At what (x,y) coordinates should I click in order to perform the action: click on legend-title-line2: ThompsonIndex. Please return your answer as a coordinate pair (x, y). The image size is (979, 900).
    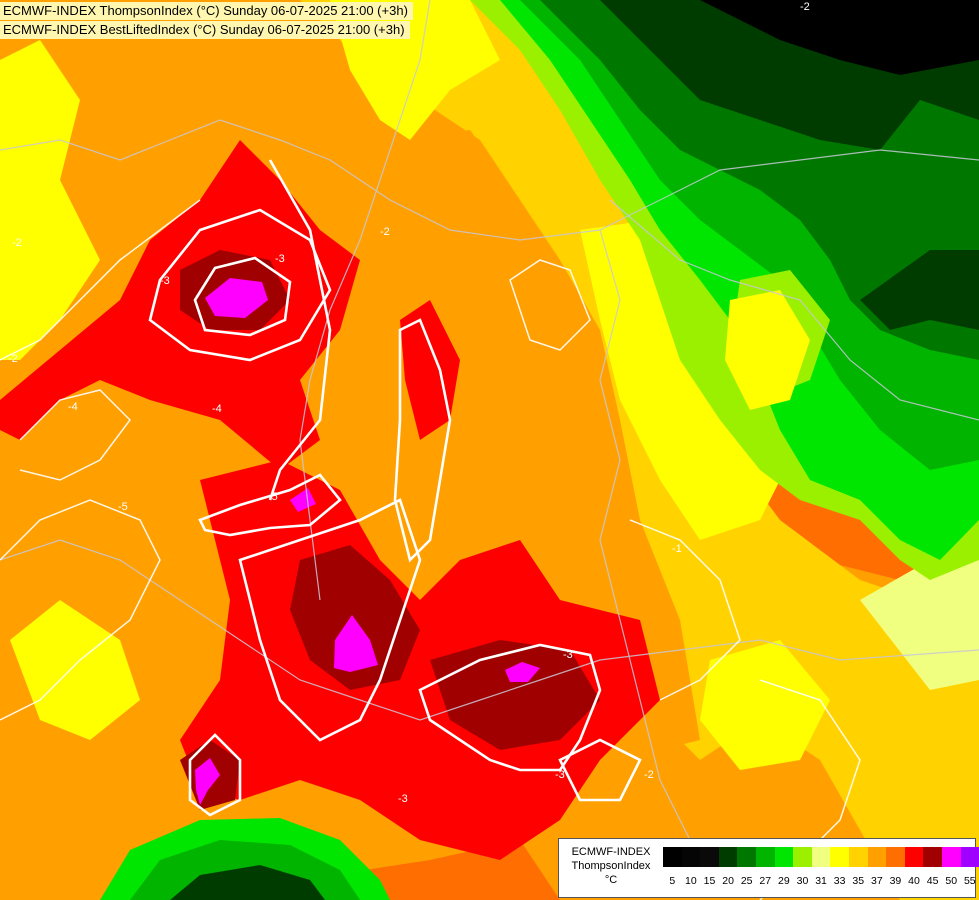
    Looking at the image, I should click on (611, 866).